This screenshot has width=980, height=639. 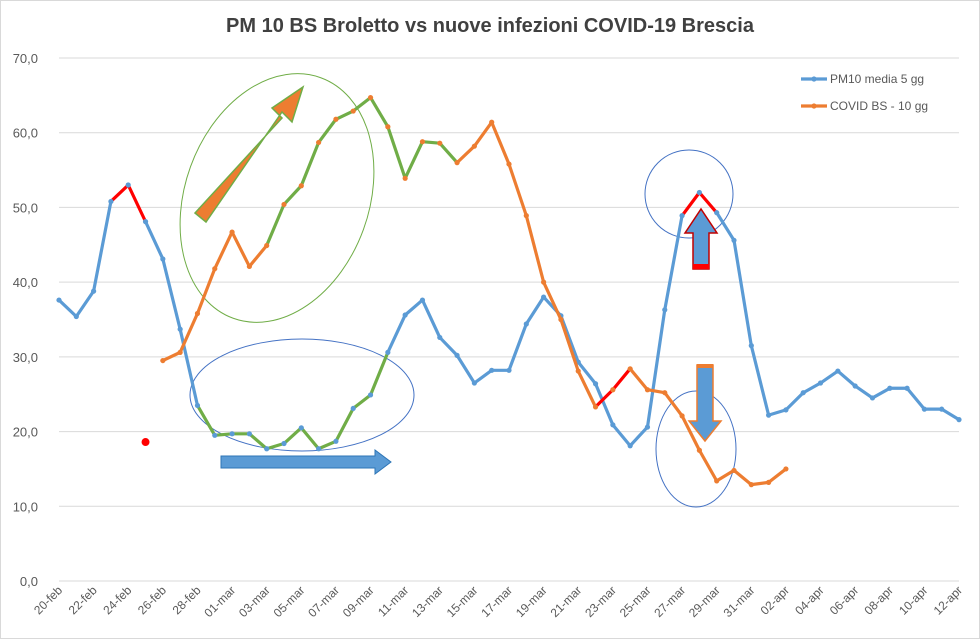 What do you see at coordinates (704, 601) in the screenshot?
I see `x-tick-label: 29-mar` at bounding box center [704, 601].